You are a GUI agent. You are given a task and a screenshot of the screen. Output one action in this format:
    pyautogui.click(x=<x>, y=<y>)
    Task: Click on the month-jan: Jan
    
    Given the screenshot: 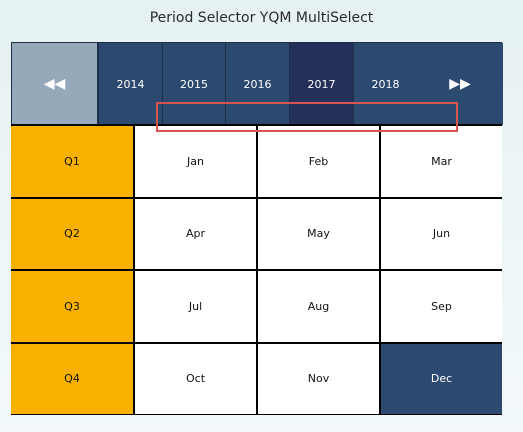 What is the action you would take?
    pyautogui.click(x=195, y=161)
    